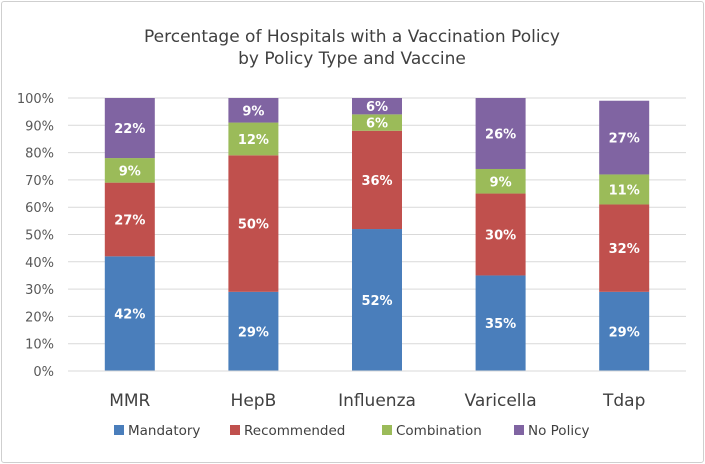 This screenshot has height=464, width=705. Describe the element at coordinates (377, 401) in the screenshot. I see `x-tick-label: Influenza` at that location.